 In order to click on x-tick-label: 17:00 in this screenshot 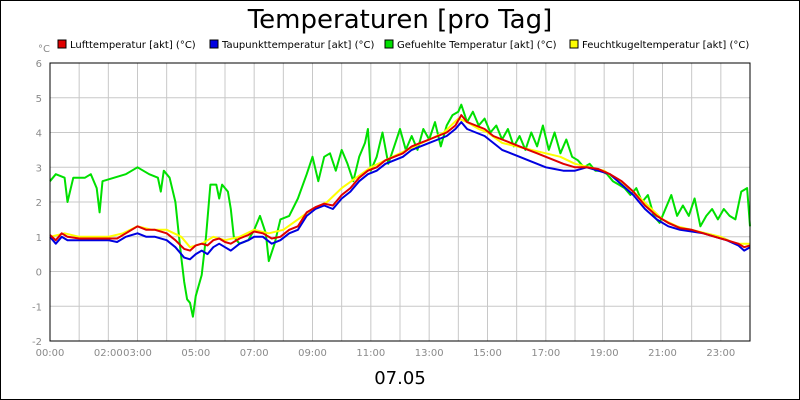, I will do `click(545, 353)`.